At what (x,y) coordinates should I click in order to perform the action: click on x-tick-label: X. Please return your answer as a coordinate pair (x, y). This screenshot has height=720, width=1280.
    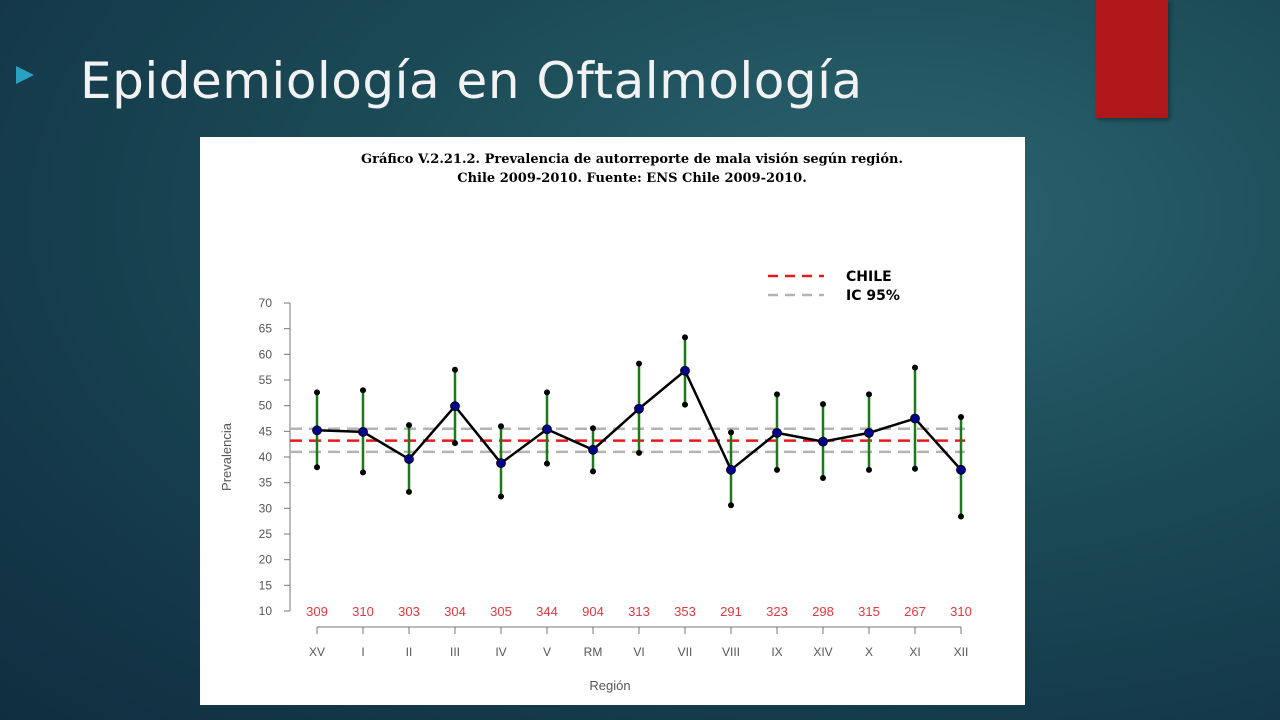
    Looking at the image, I should click on (869, 652).